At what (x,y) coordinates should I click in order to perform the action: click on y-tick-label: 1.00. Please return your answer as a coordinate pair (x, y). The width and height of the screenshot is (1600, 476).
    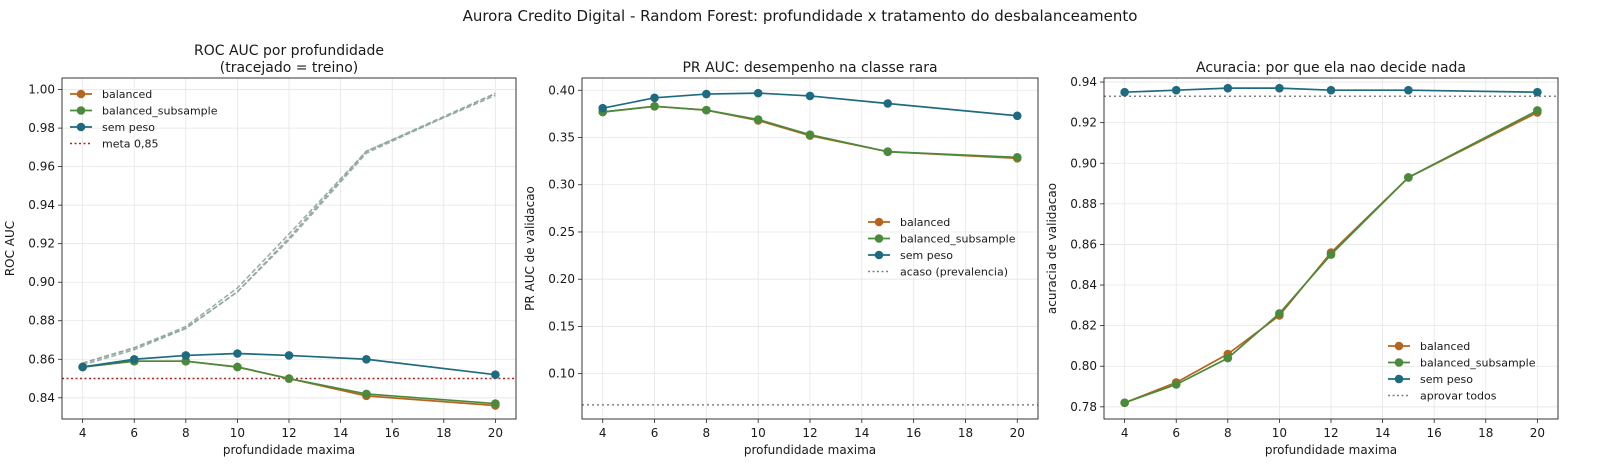
    Looking at the image, I should click on (41, 90).